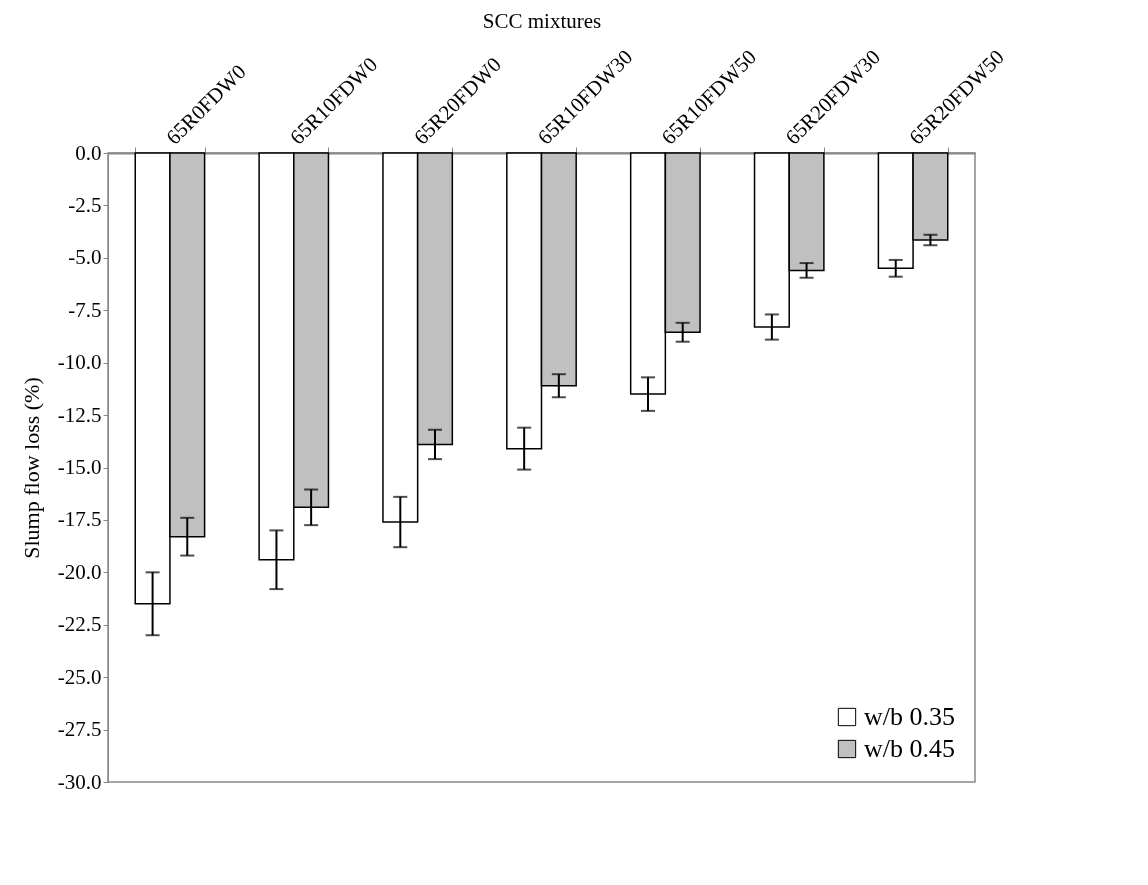 This screenshot has width=1148, height=885. I want to click on y-tick-label: -30.0, so click(79, 781).